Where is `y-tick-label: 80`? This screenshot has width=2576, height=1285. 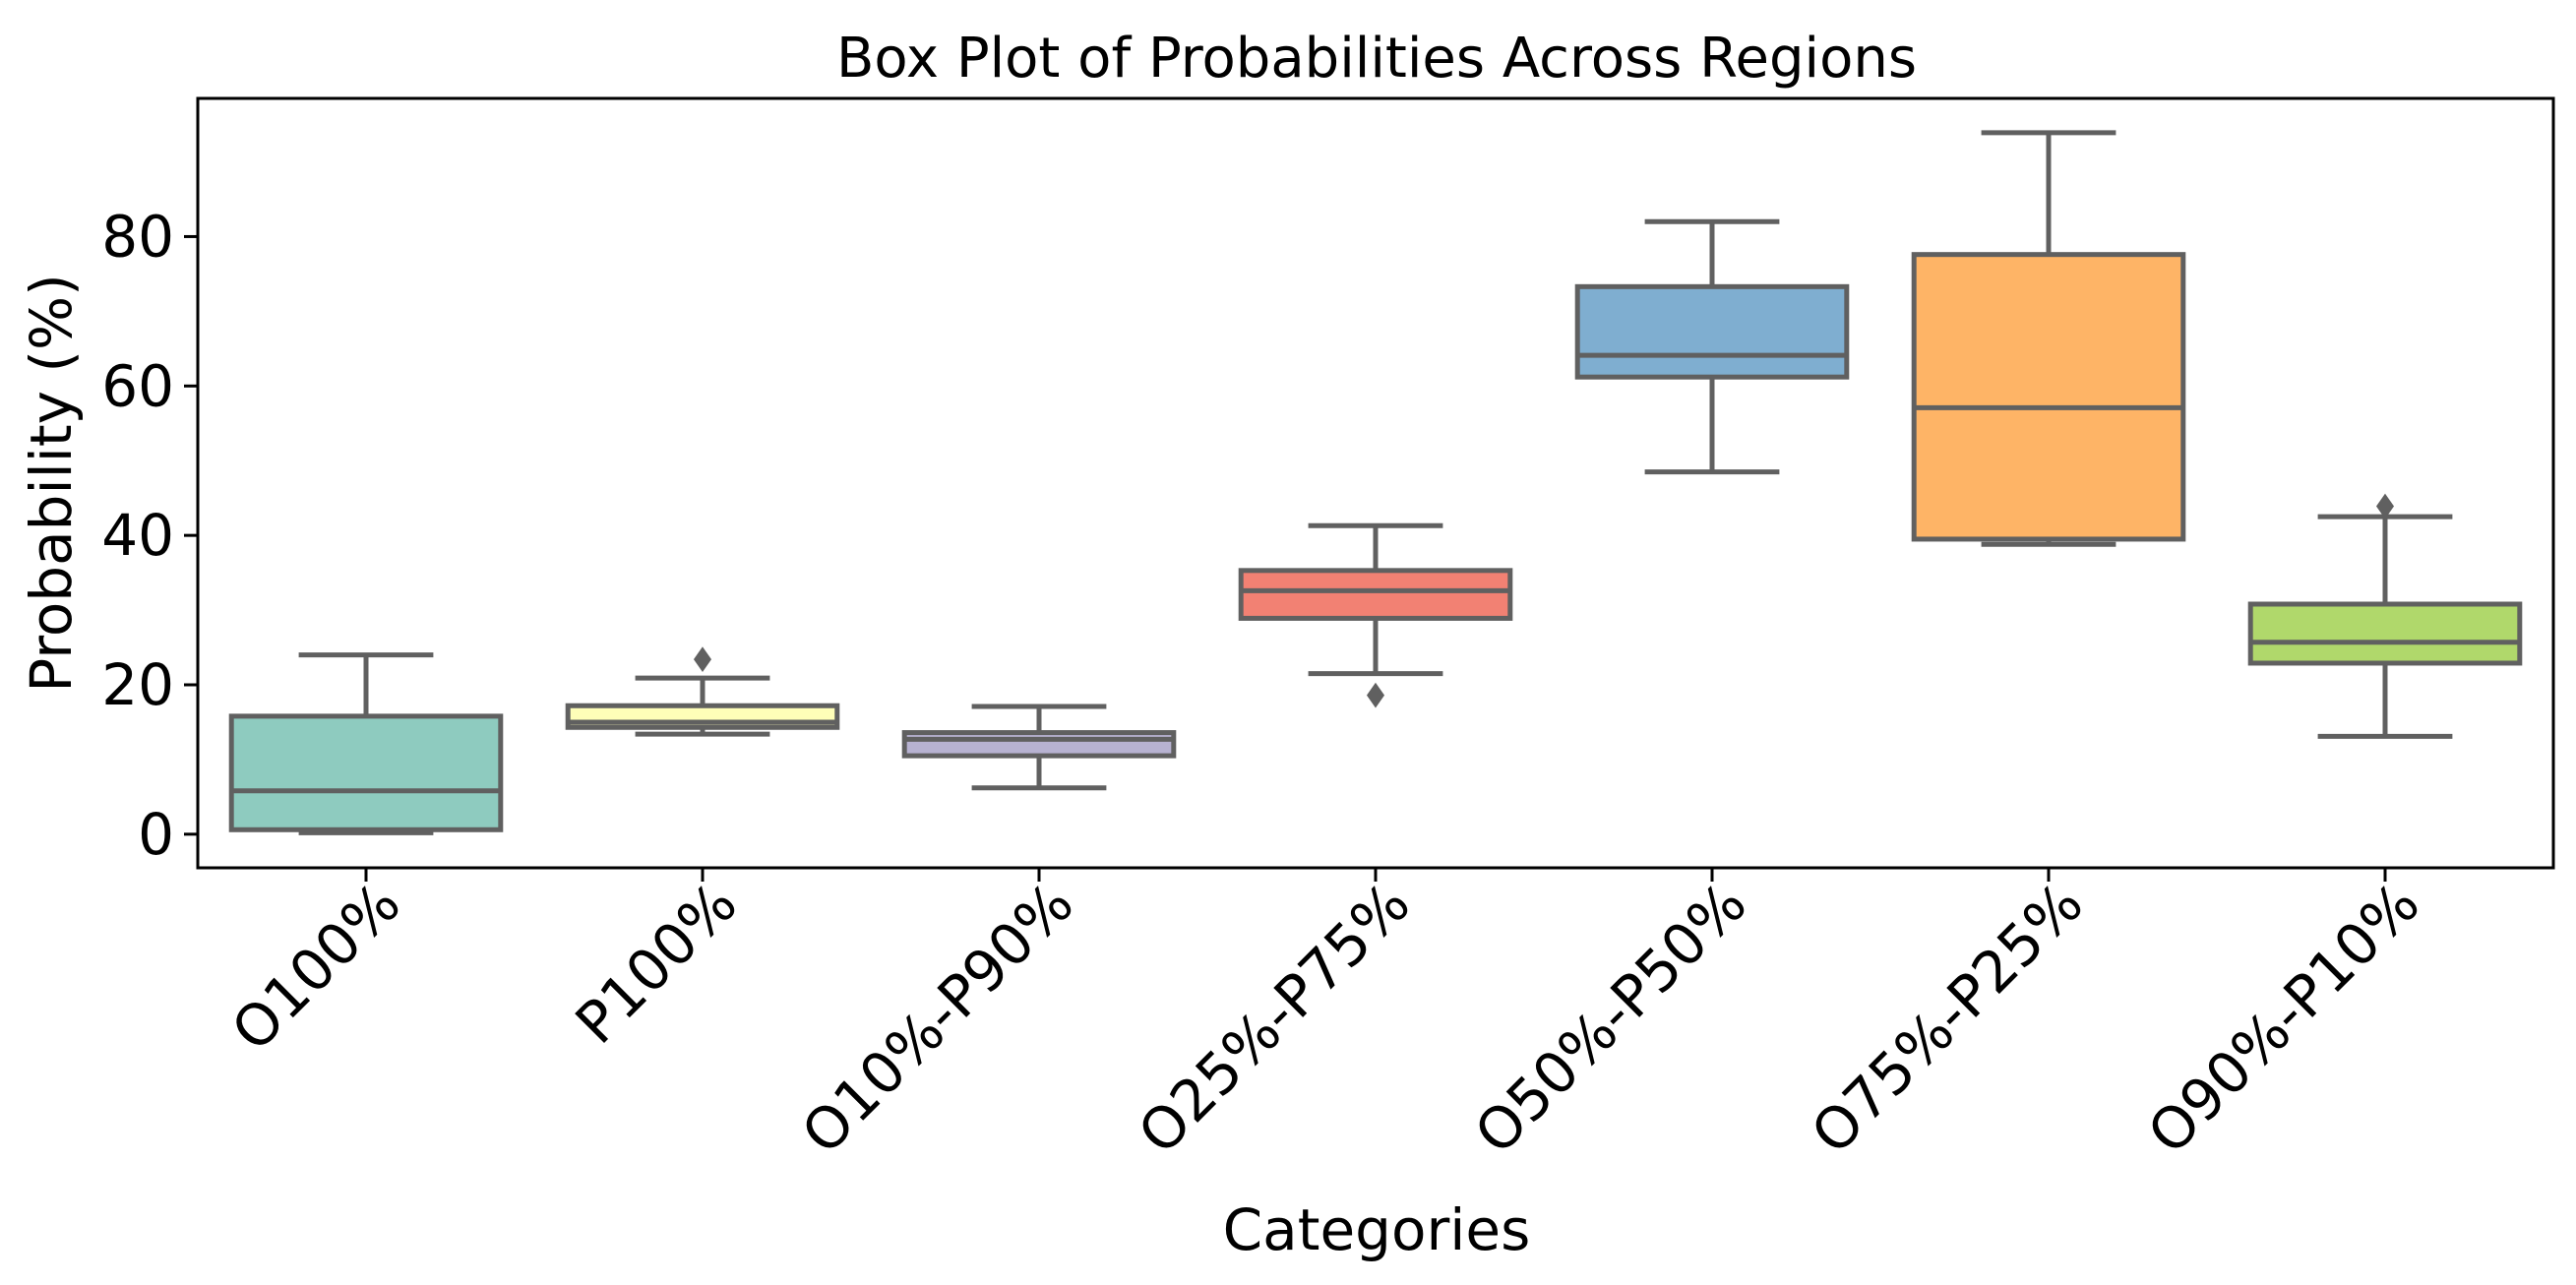 y-tick-label: 80 is located at coordinates (137, 236).